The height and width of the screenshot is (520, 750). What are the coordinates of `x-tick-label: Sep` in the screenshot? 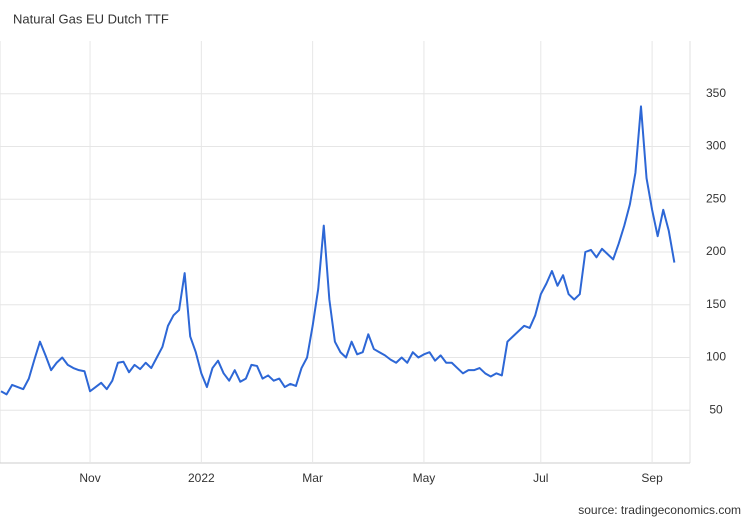 It's located at (652, 478).